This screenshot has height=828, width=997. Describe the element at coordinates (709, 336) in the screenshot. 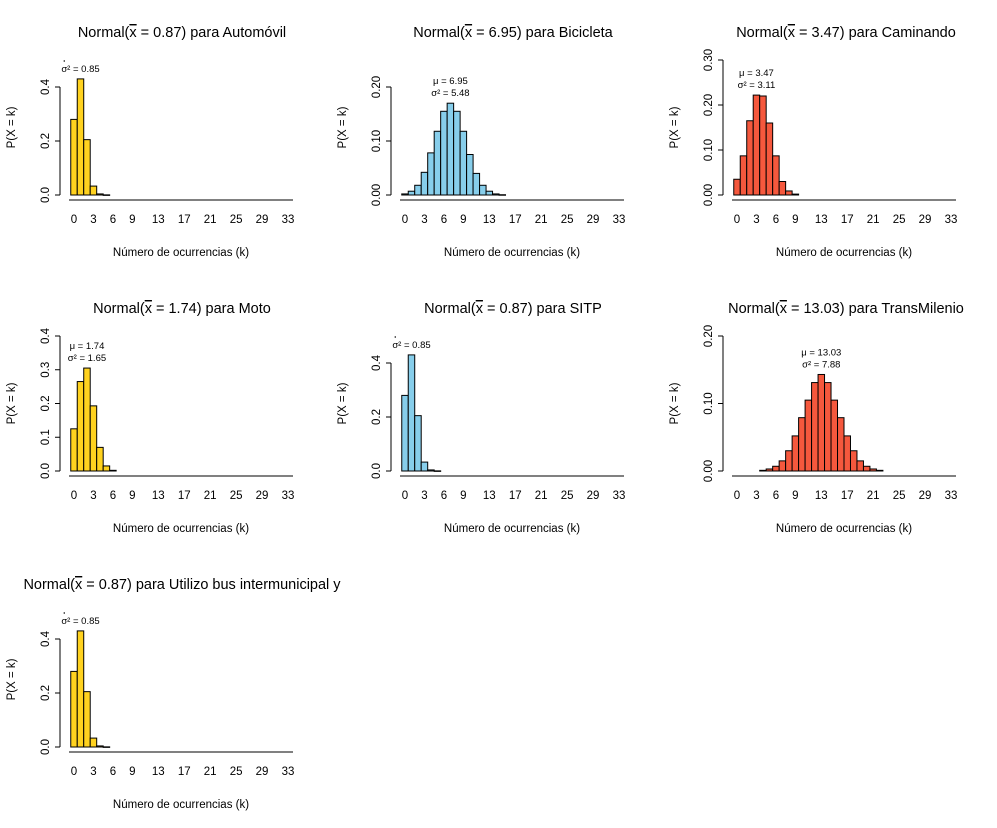

I see `y-tick-label: 0.20` at that location.